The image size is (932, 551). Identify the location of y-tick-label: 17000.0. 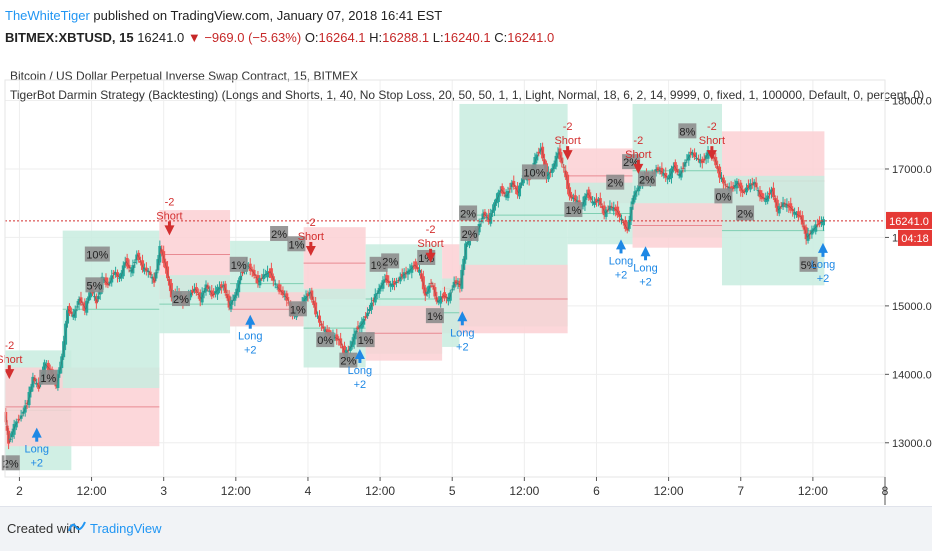
(912, 170).